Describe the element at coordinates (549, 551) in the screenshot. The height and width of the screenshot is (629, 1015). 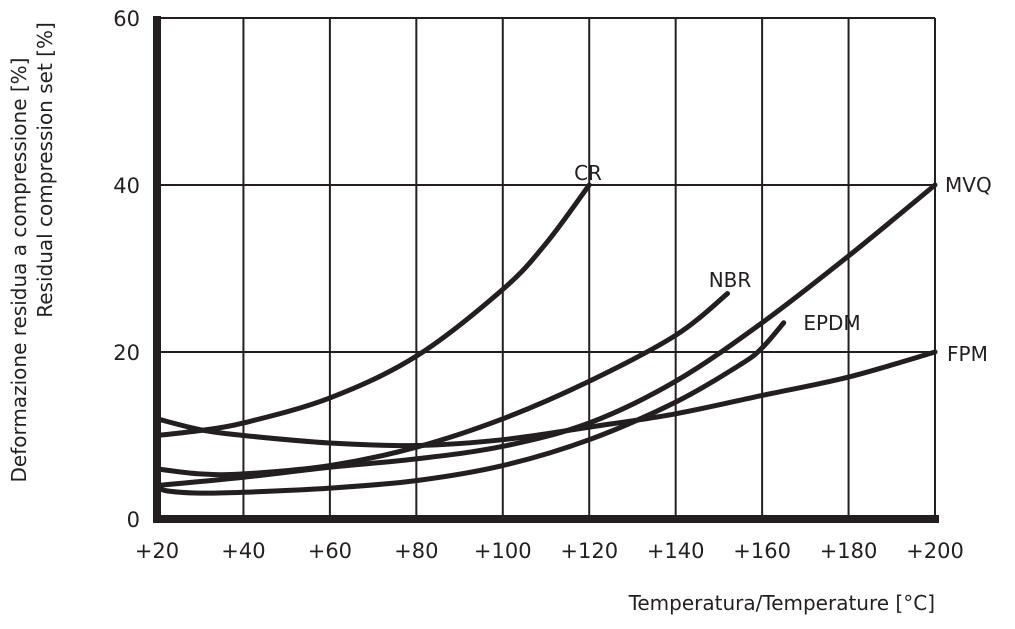
I see `x-tick-labels: +20 +40 +60 +80 +100 +120 +140 +160 +180 +200` at that location.